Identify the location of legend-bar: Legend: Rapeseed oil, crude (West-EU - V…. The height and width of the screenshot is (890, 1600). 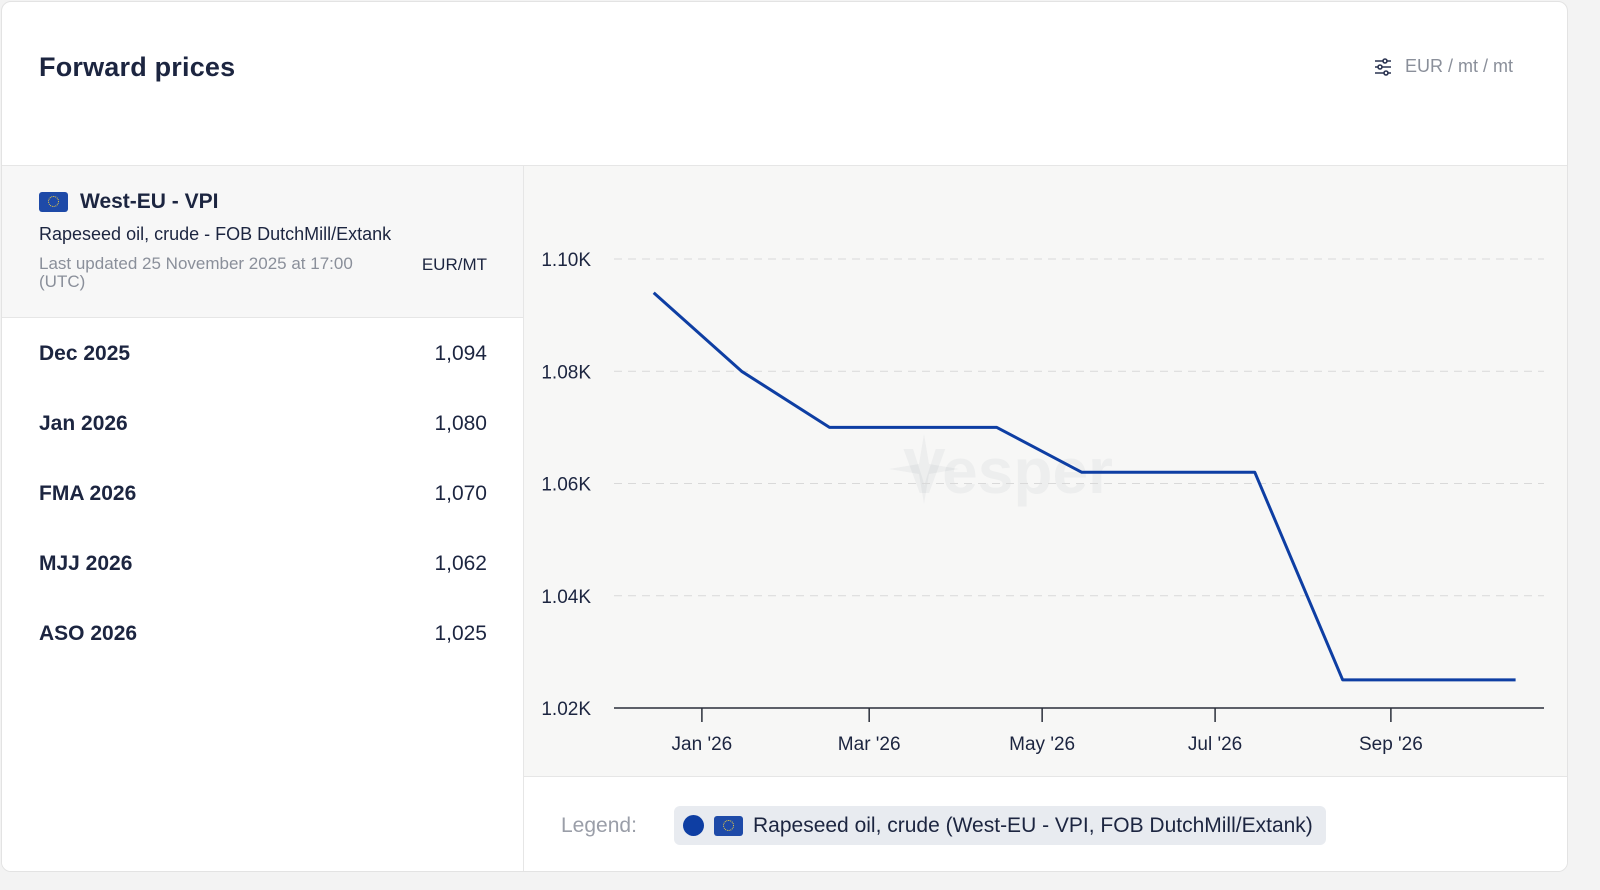
(1045, 823).